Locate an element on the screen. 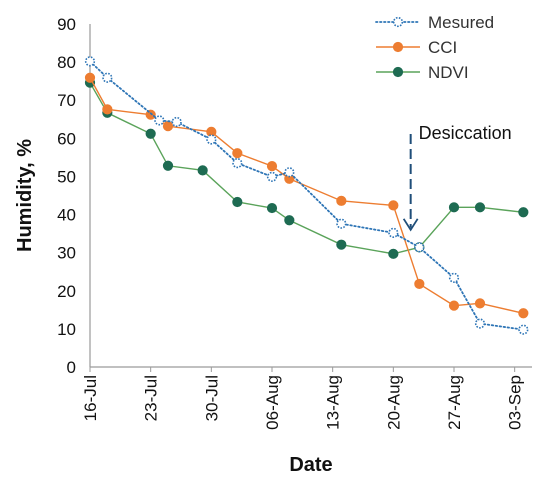 This screenshot has height=487, width=550. legend-item-mesured: Mesured is located at coordinates (434, 22).